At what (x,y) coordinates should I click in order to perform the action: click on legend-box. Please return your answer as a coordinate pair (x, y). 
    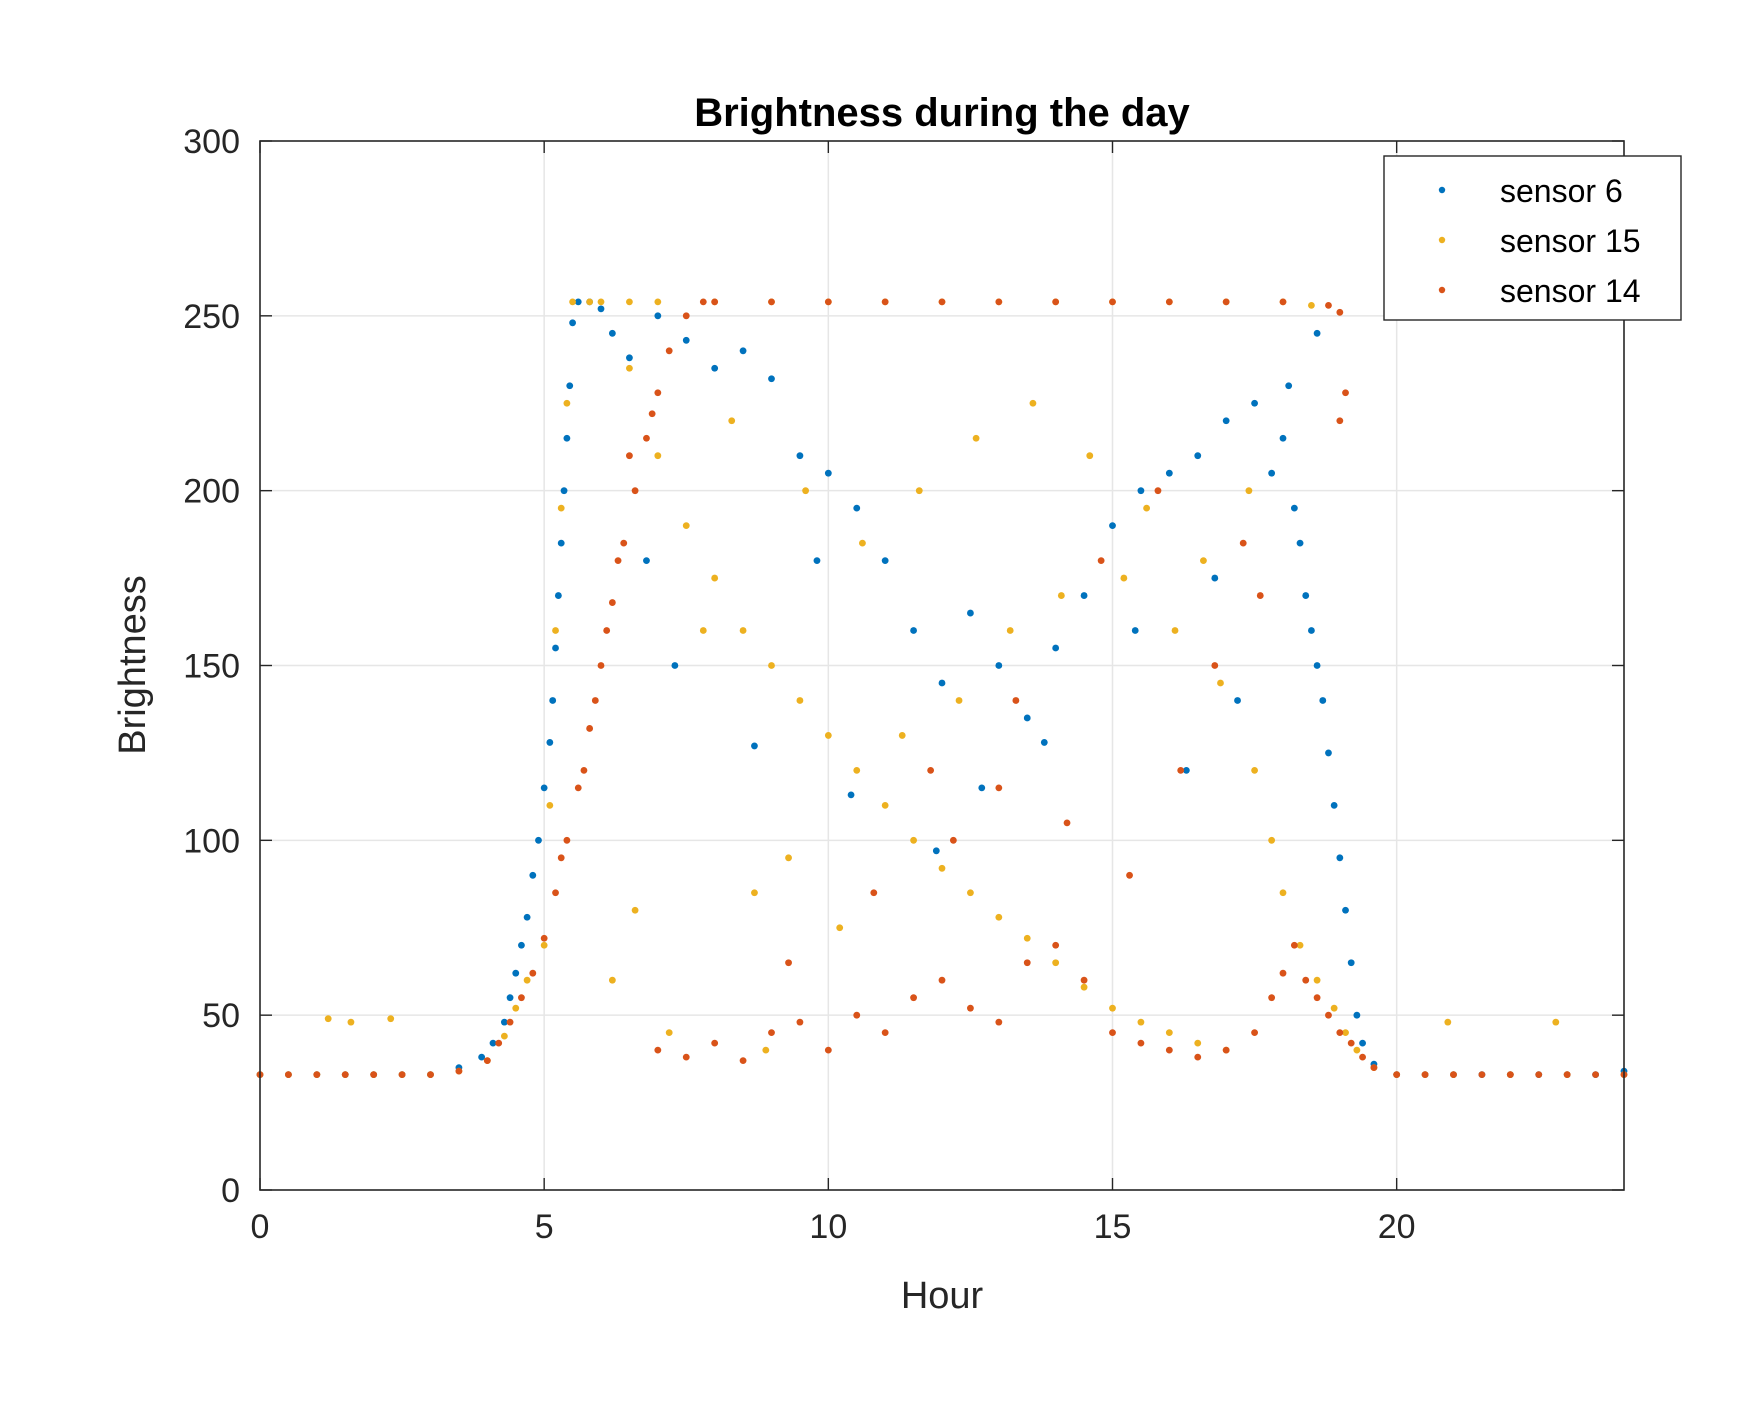
    Looking at the image, I should click on (1532, 238).